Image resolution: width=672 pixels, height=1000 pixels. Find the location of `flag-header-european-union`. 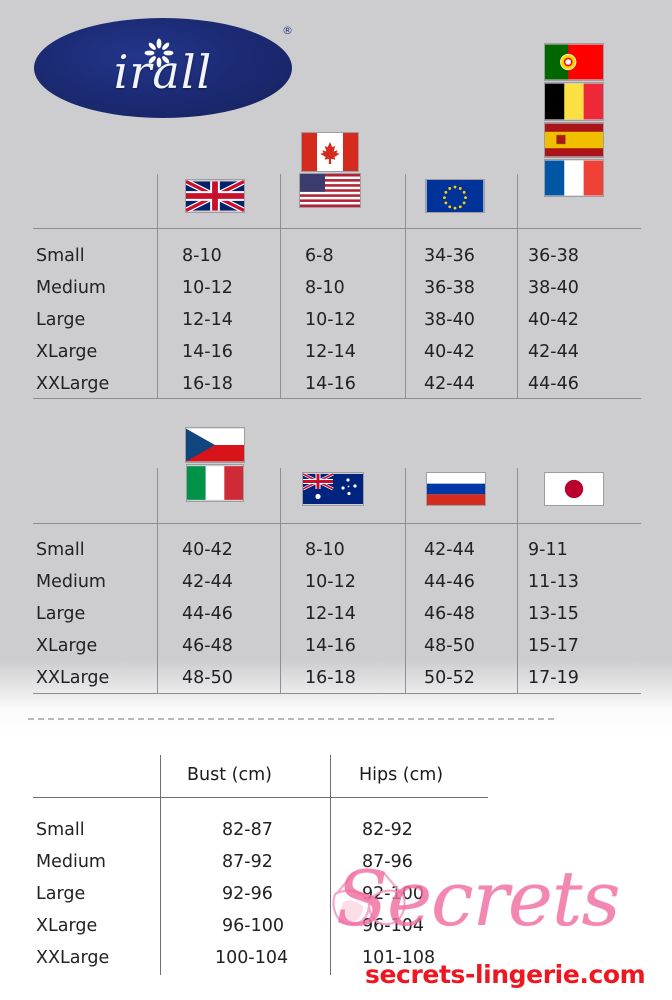

flag-header-european-union is located at coordinates (455, 196).